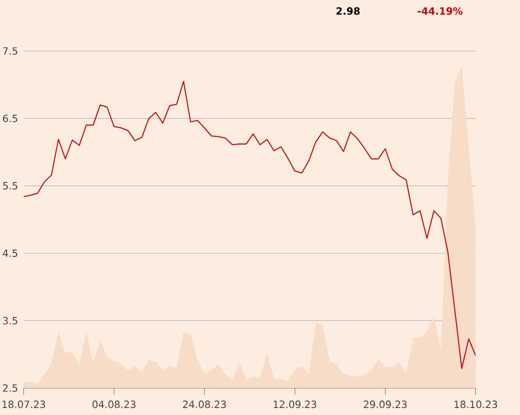 The width and height of the screenshot is (520, 415). What do you see at coordinates (204, 404) in the screenshot?
I see `x-tick-label: 24.08.23` at bounding box center [204, 404].